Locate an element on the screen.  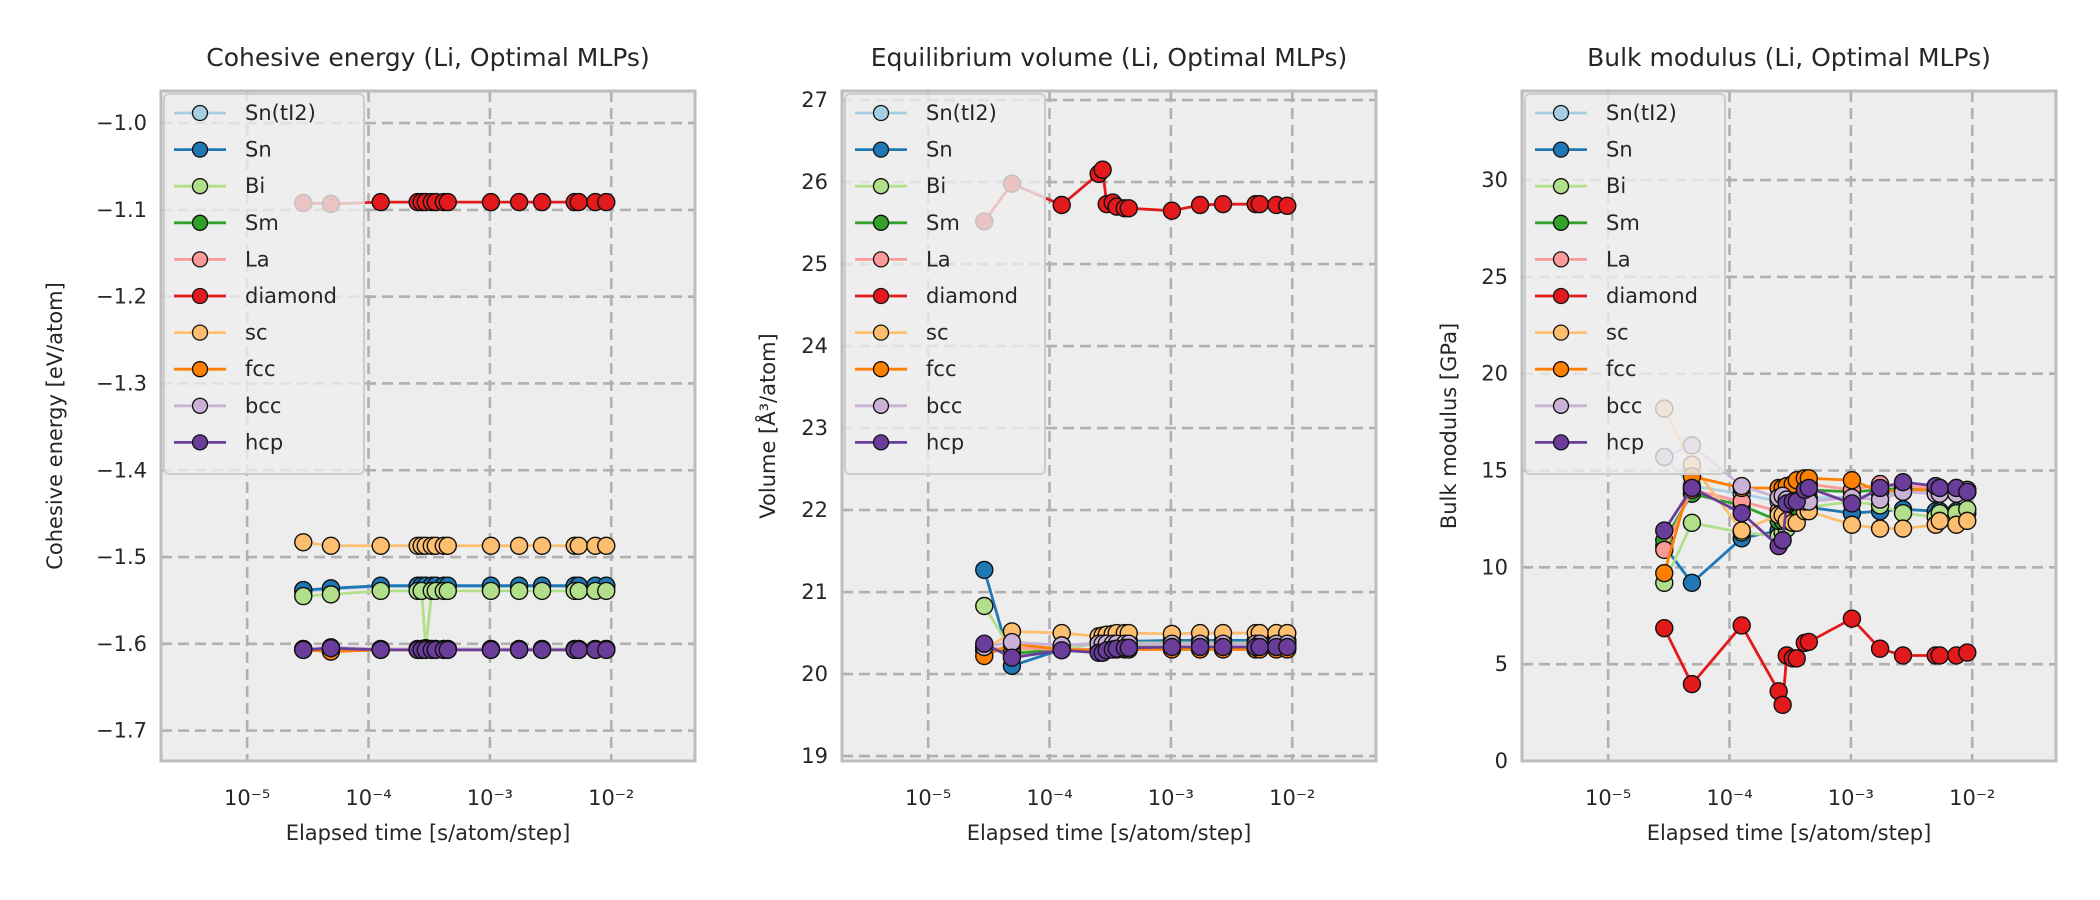
legend: Sn(tI2) Sn Bi Sm La diamond sc fcc bcc hcp is located at coordinates (264, 284).